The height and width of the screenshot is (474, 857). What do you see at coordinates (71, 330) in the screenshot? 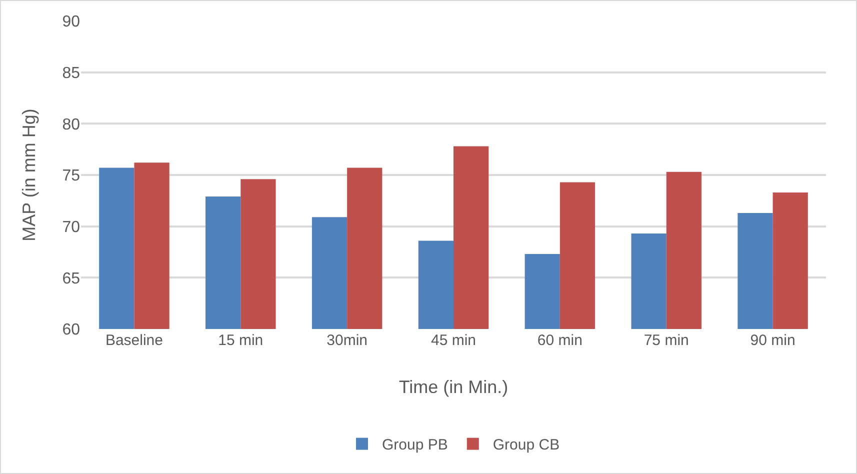
I see `y-tick-label: 60` at bounding box center [71, 330].